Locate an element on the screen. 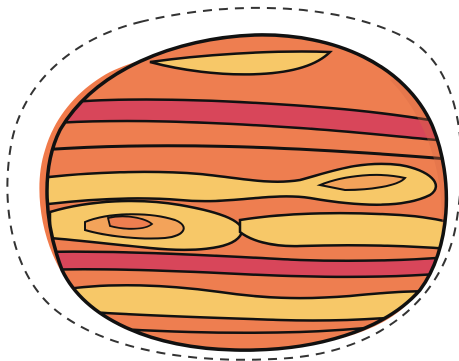  band-dark-line is located at coordinates (247, 153).